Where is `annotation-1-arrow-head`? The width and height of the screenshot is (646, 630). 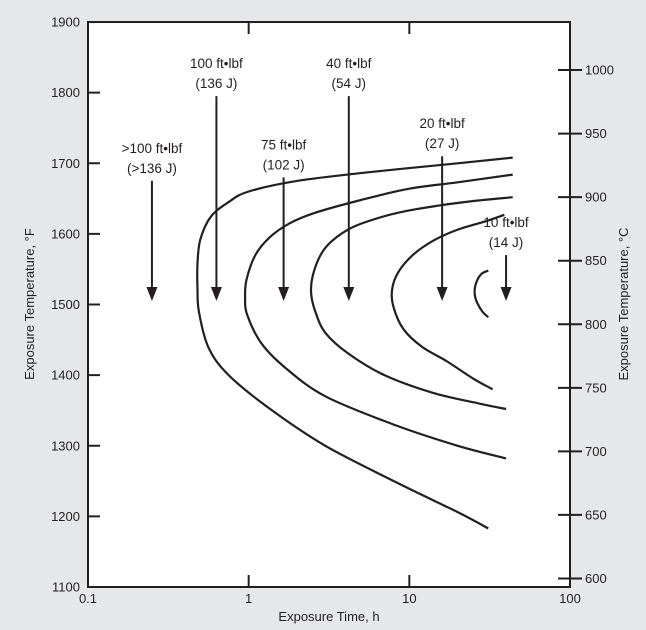 annotation-1-arrow-head is located at coordinates (152, 293).